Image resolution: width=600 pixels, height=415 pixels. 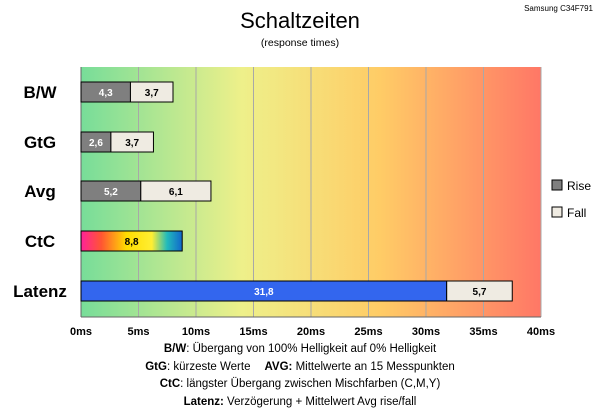 What do you see at coordinates (111, 192) in the screenshot?
I see `bar-rise-label: 5,2` at bounding box center [111, 192].